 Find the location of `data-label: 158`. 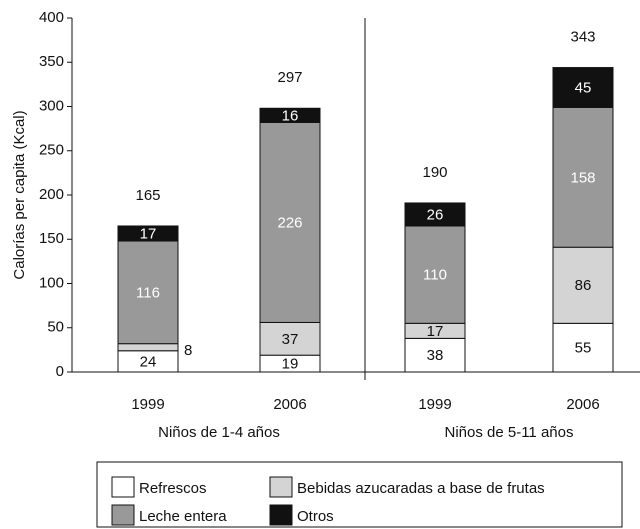

data-label: 158 is located at coordinates (582, 177).